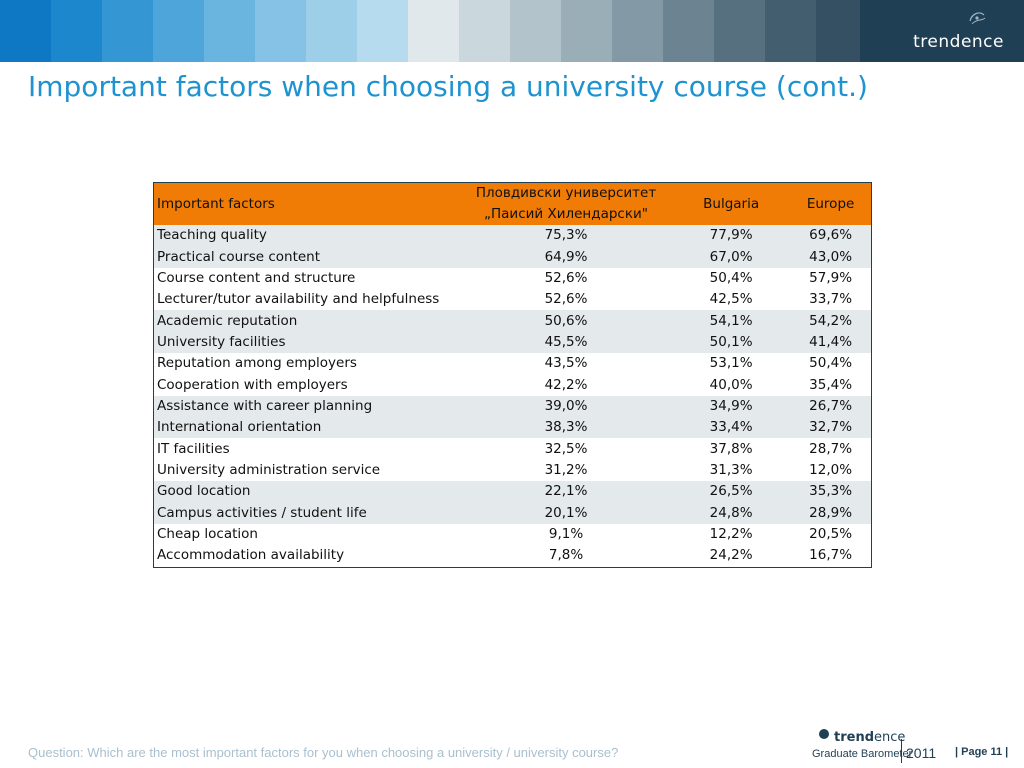  Describe the element at coordinates (193, 448) in the screenshot. I see `factor-name-cell: IT facilities` at that location.